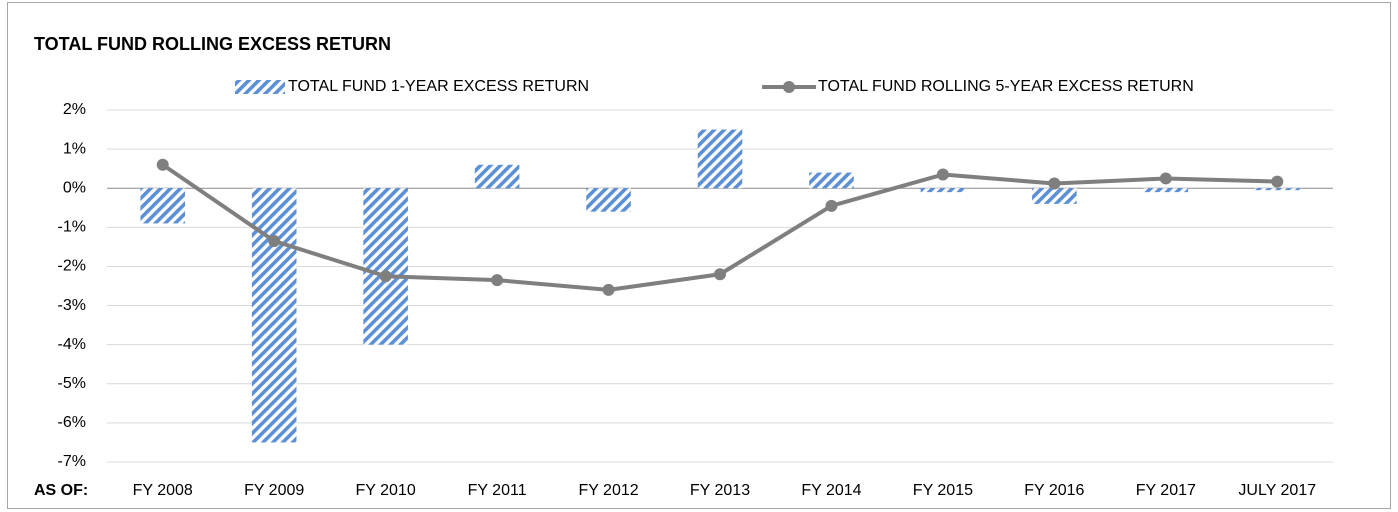  I want to click on x-tick-label: JULY 2017, so click(1277, 490).